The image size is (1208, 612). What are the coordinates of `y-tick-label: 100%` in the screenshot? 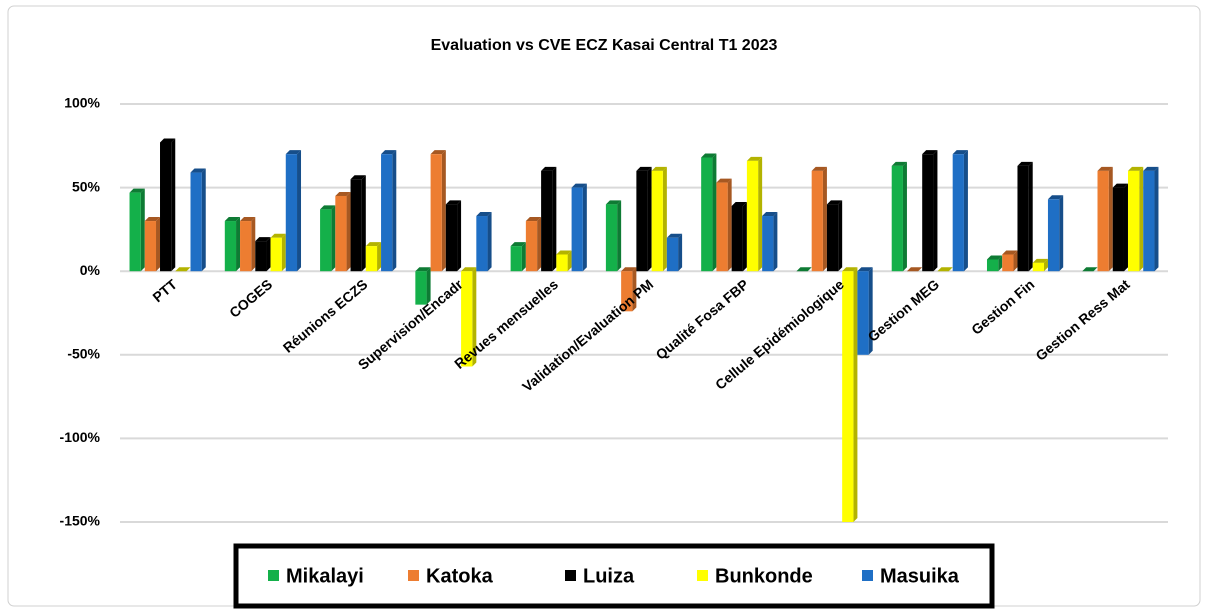 It's located at (82, 103).